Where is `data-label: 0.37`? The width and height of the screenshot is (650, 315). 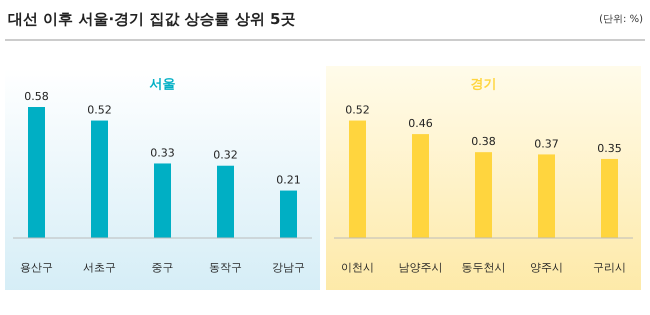 data-label: 0.37 is located at coordinates (546, 143).